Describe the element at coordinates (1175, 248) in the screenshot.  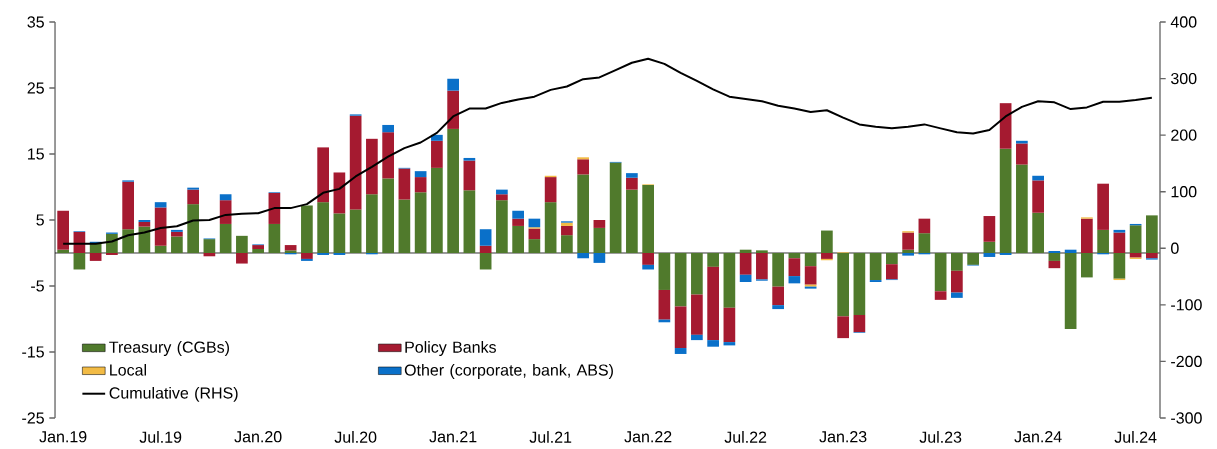
I see `y2-tick-label: 0` at that location.